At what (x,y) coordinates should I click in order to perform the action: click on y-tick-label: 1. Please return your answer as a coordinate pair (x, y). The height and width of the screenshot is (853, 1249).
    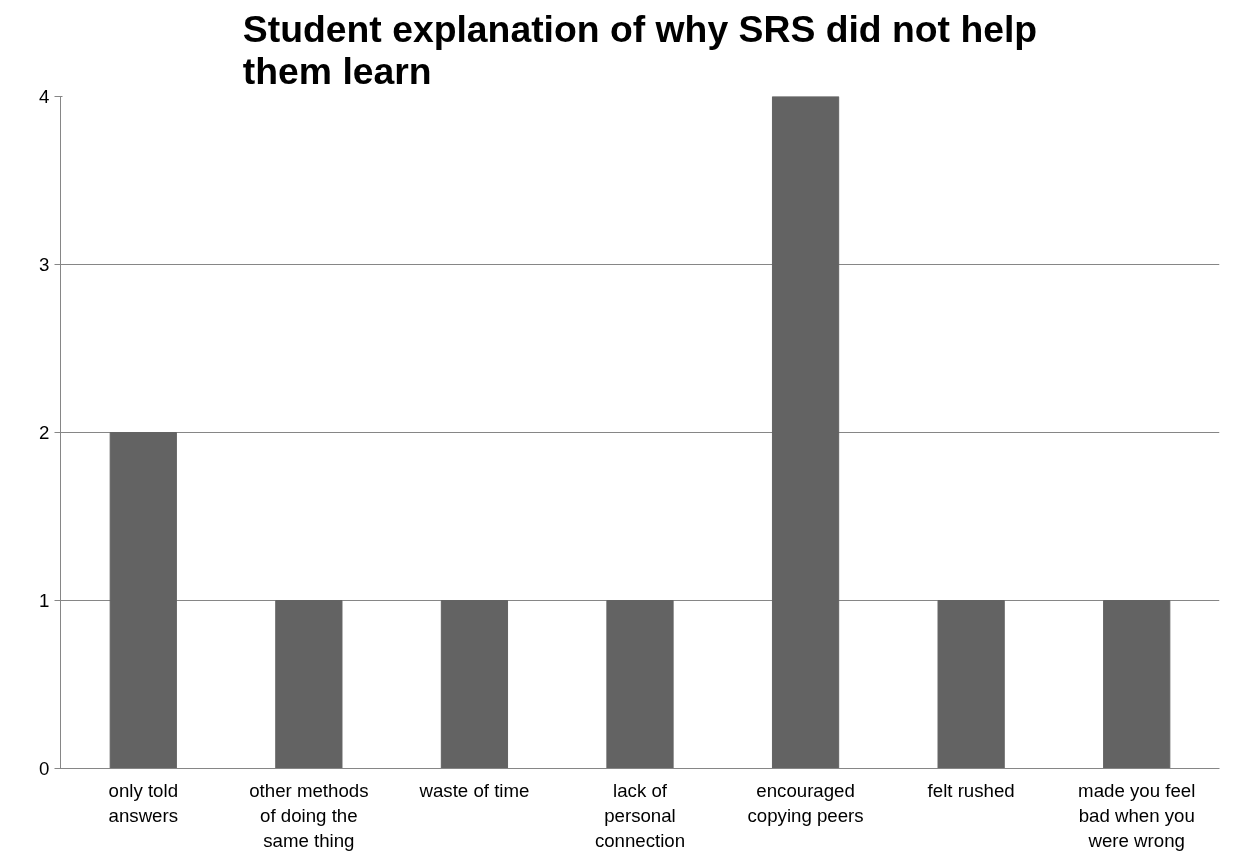
    Looking at the image, I should click on (44, 600).